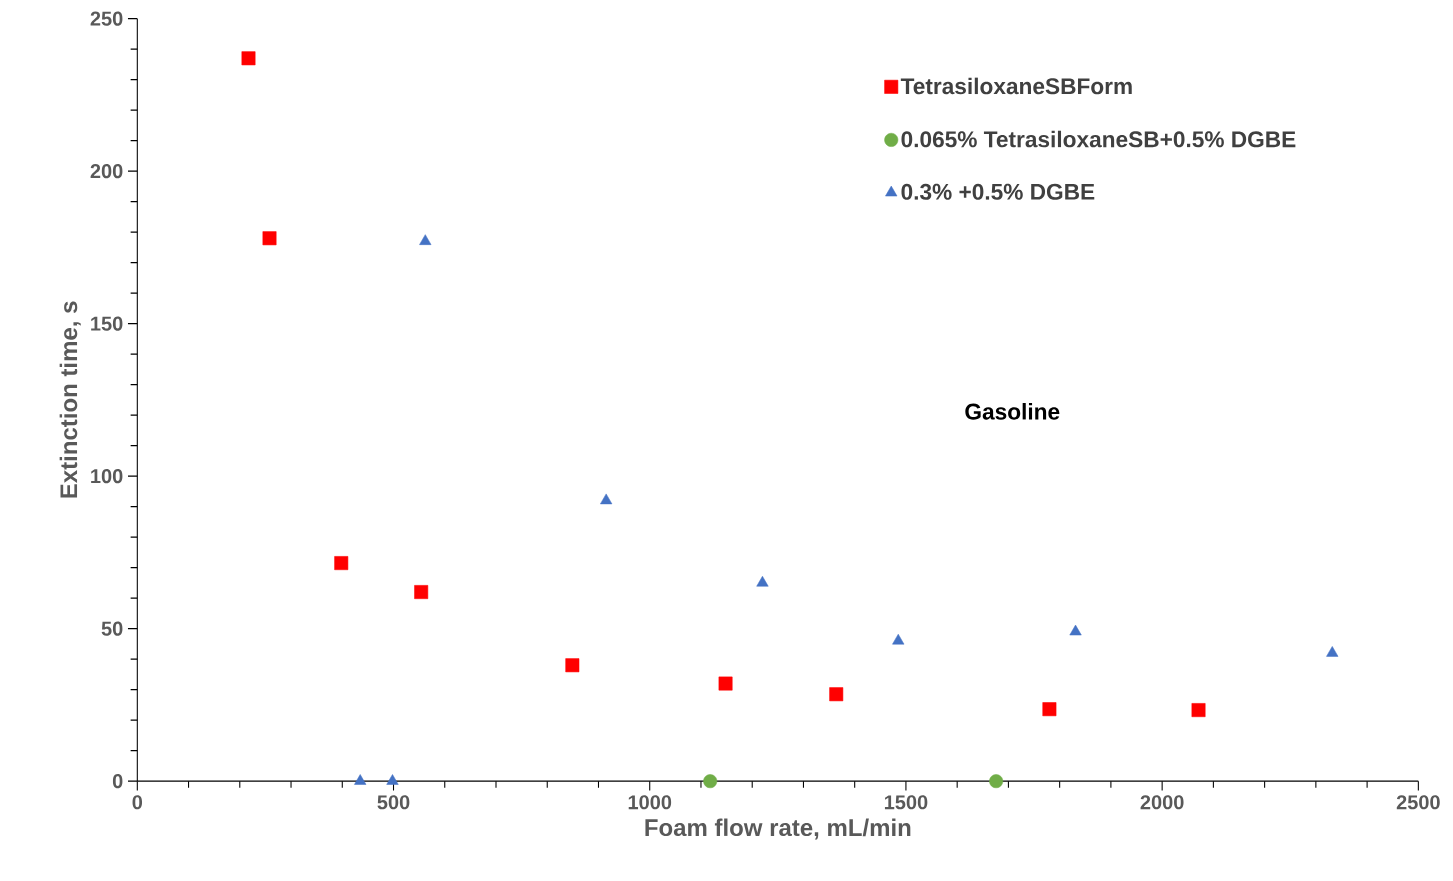 The height and width of the screenshot is (881, 1453). I want to click on y-tick-label: 150, so click(107, 323).